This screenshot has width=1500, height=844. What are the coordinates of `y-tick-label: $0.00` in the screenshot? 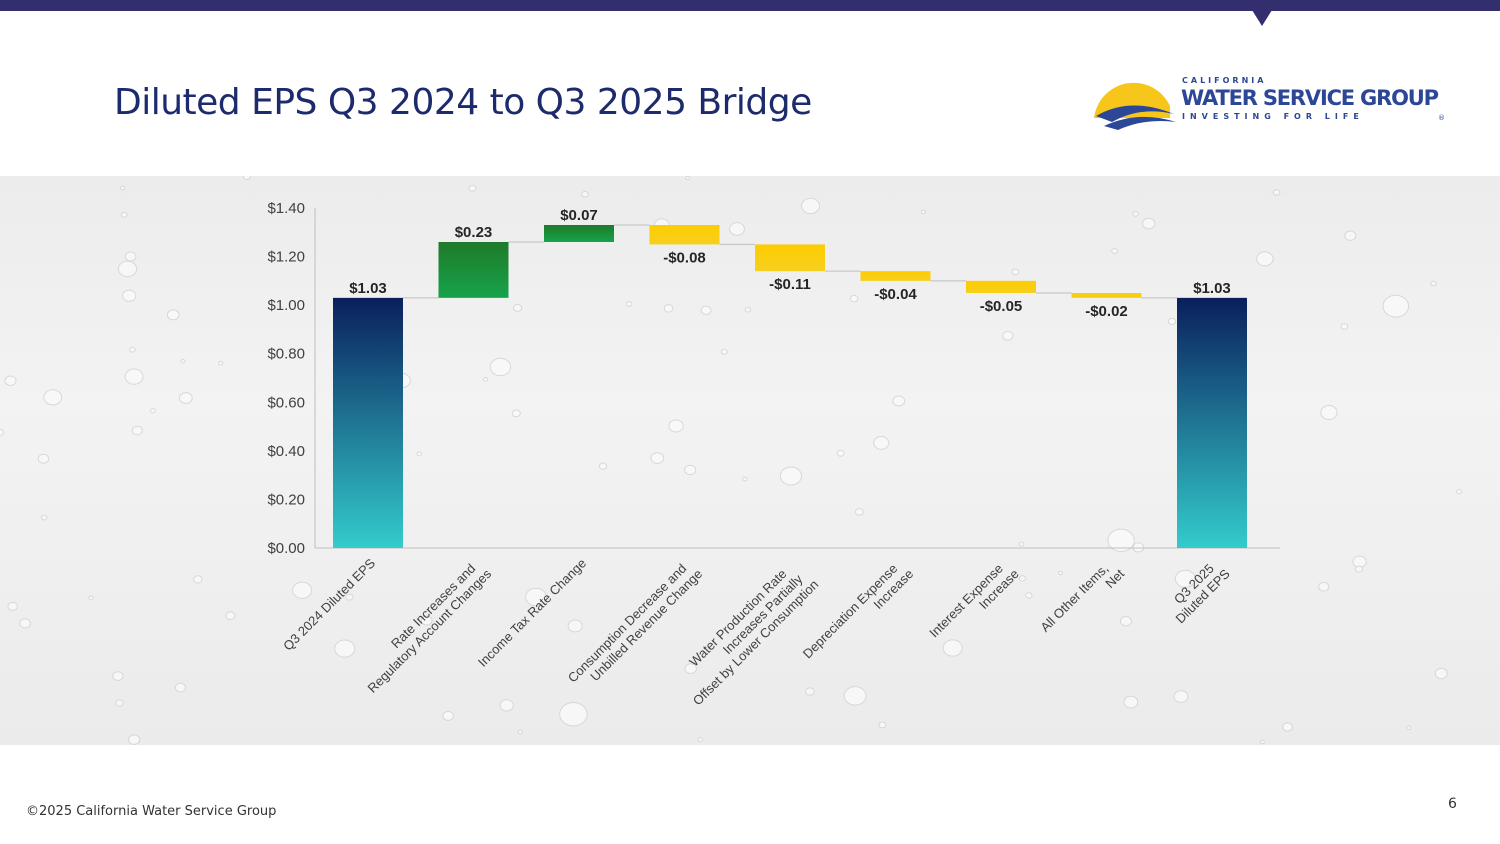 It's located at (286, 548).